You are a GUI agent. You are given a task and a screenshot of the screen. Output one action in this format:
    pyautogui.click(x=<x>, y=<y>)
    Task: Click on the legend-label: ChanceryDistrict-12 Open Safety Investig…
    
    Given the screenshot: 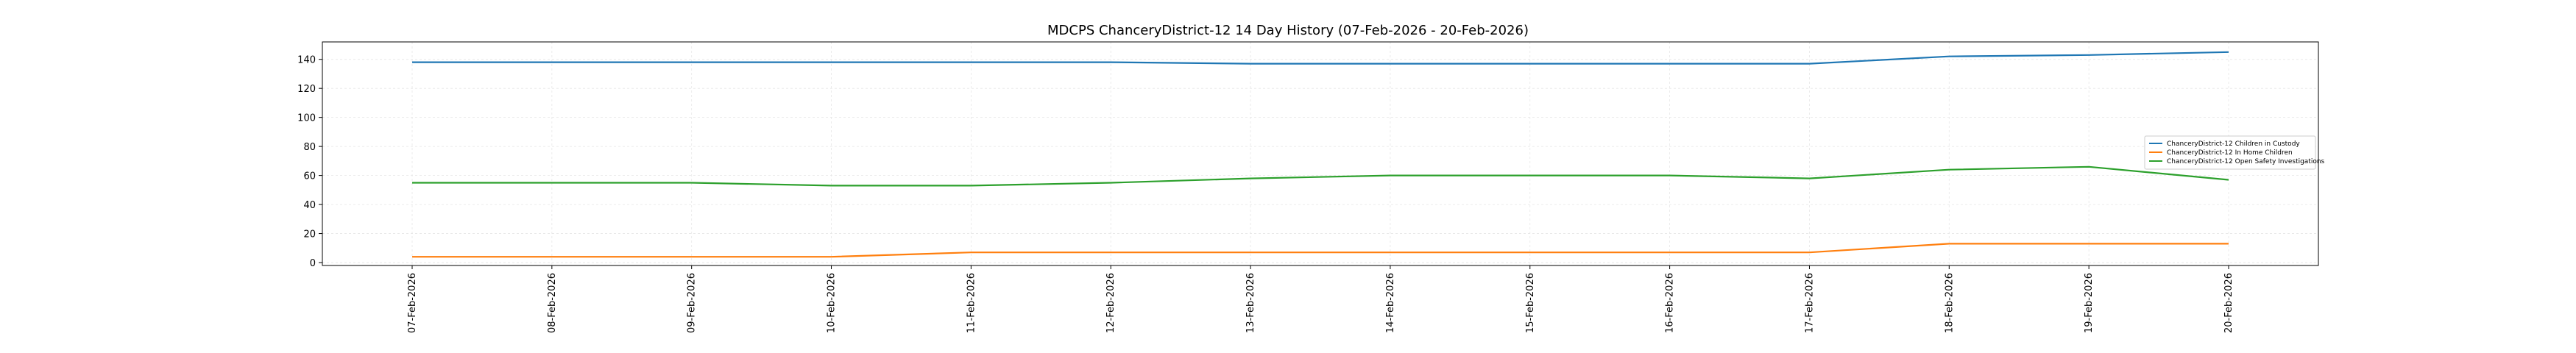 What is the action you would take?
    pyautogui.click(x=2246, y=162)
    